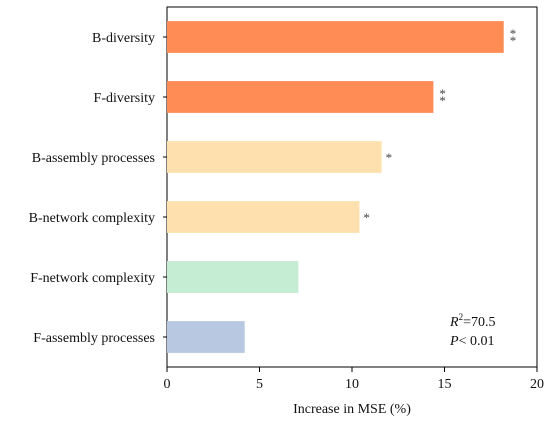  Describe the element at coordinates (513, 40) in the screenshot. I see `significance-mark-0-b: *` at that location.